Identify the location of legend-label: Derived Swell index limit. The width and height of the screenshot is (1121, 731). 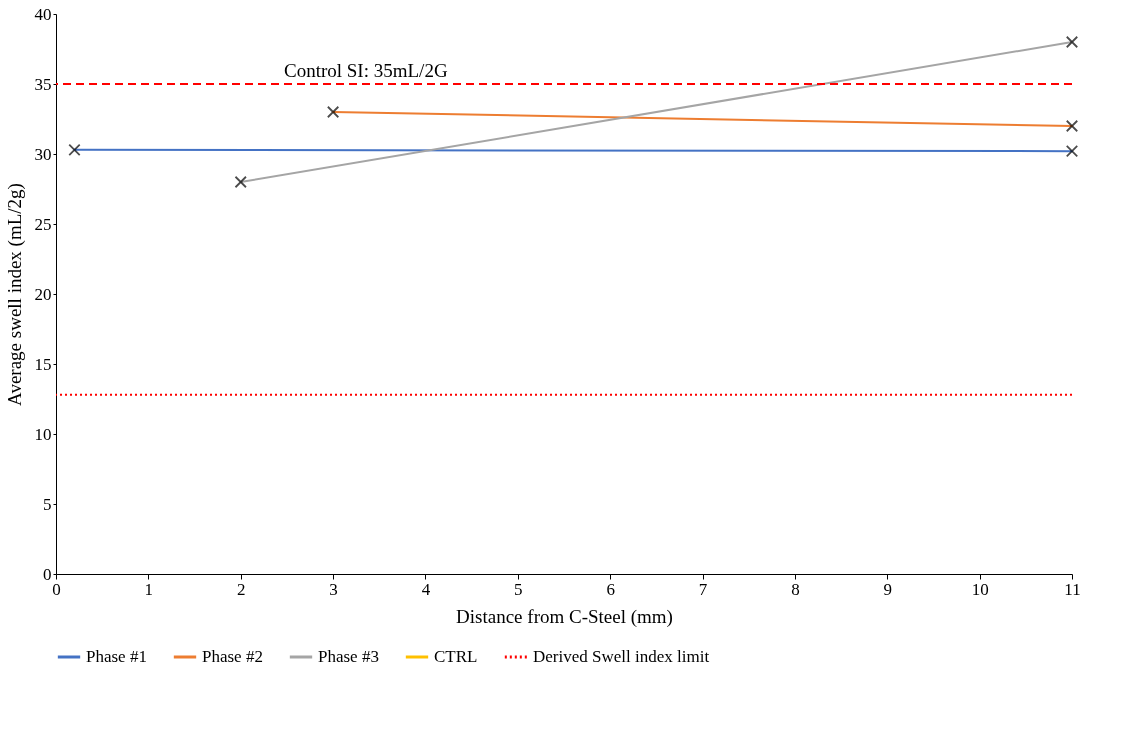
(621, 656).